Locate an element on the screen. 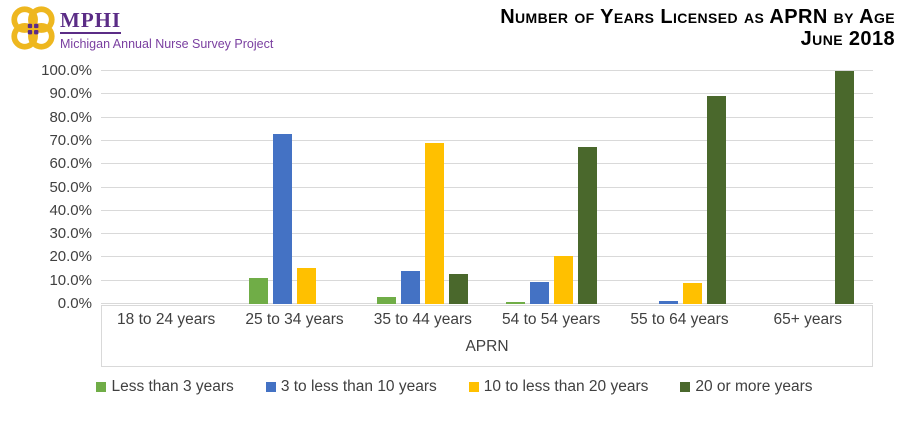 This screenshot has width=909, height=430. y-tick-label: 90.0% is located at coordinates (70, 94).